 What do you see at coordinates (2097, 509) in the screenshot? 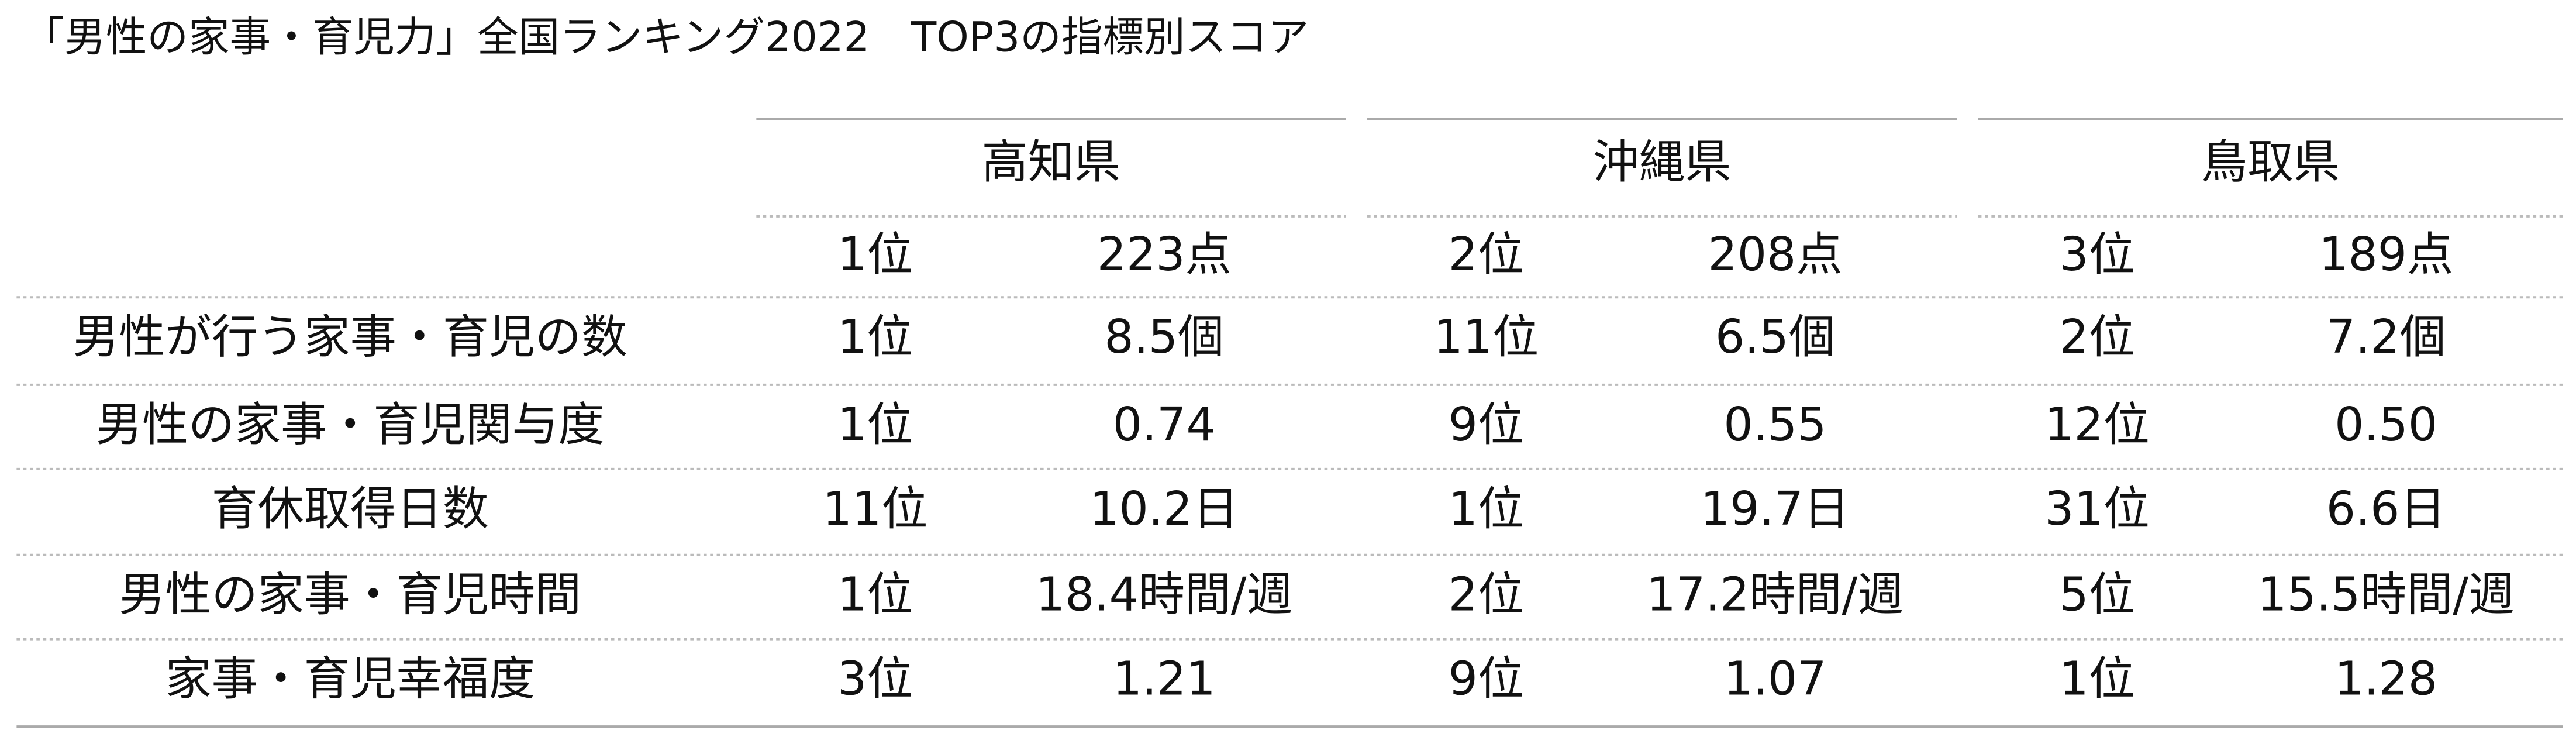
I see `rank-cell: 31位` at bounding box center [2097, 509].